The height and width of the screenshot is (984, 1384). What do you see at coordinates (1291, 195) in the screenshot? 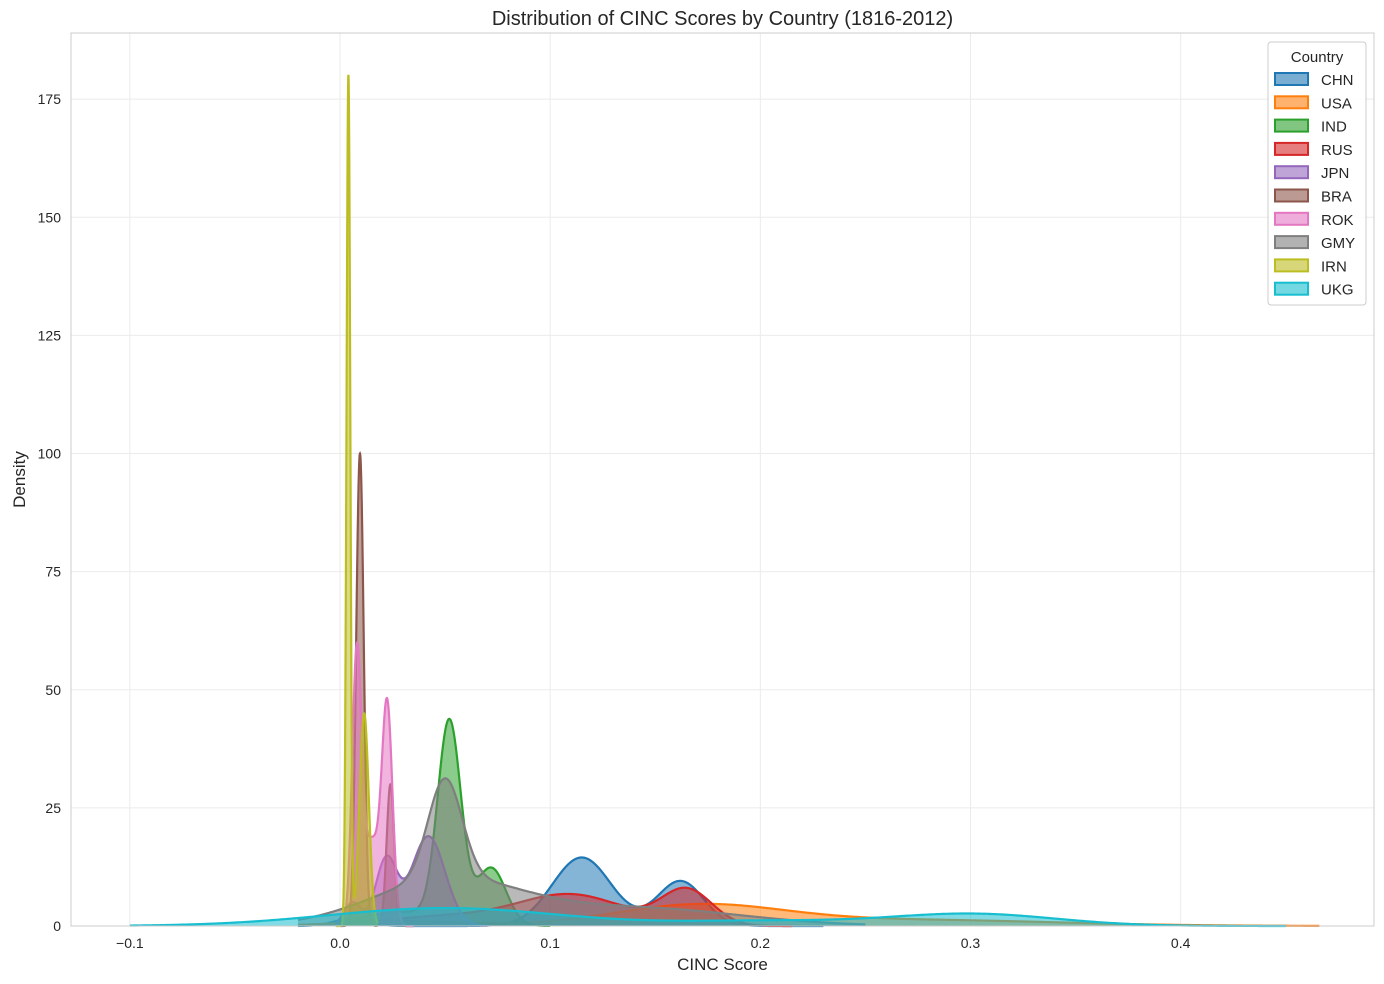
I see `legend-swatch-bra` at bounding box center [1291, 195].